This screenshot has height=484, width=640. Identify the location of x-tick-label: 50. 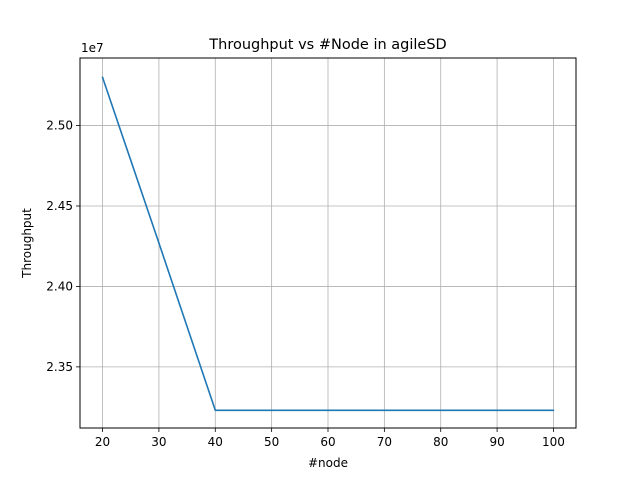
(271, 442).